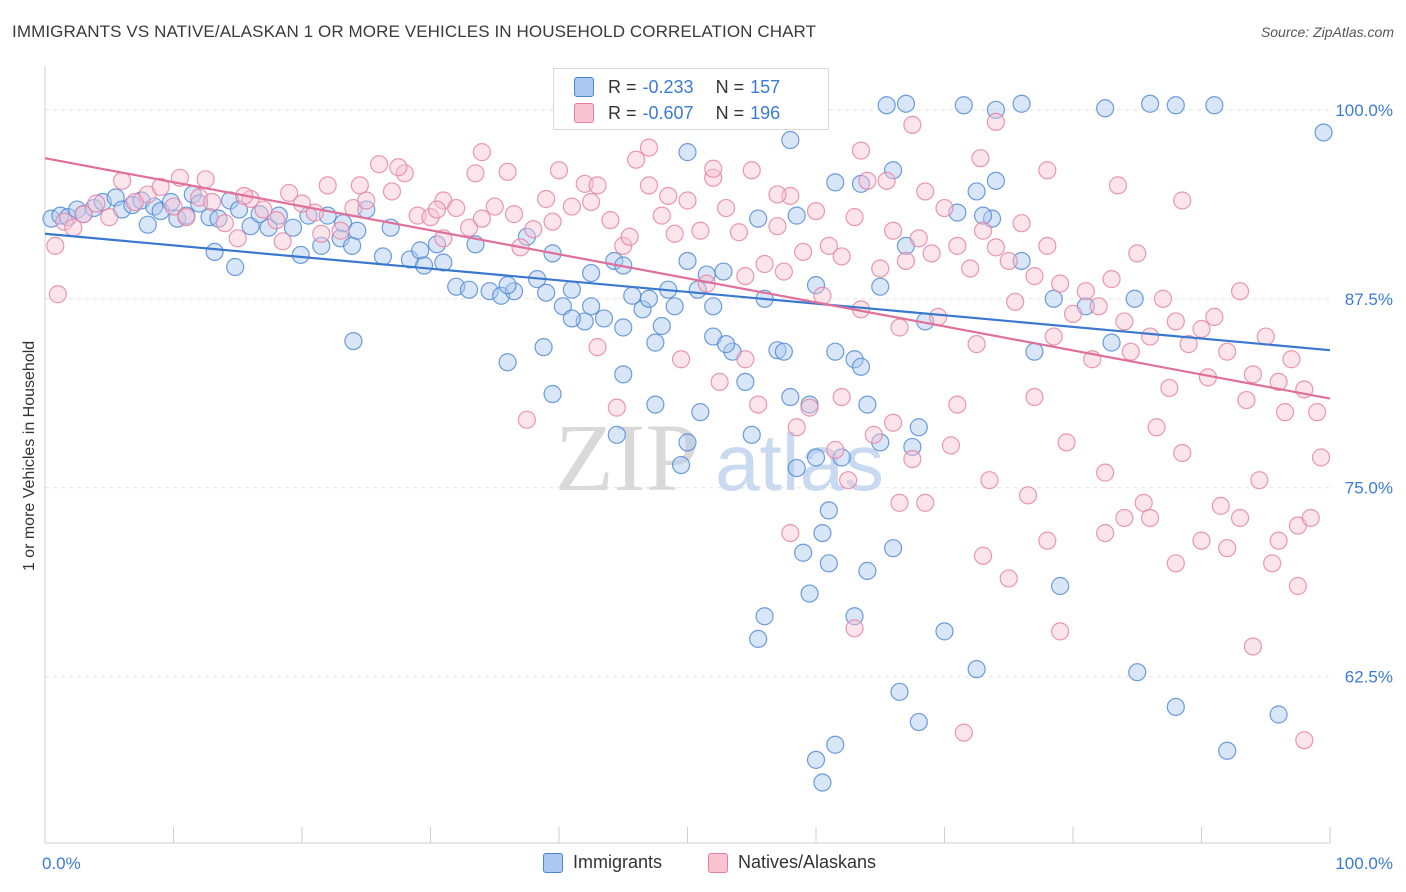  I want to click on immigrants-trendline, so click(687, 292).